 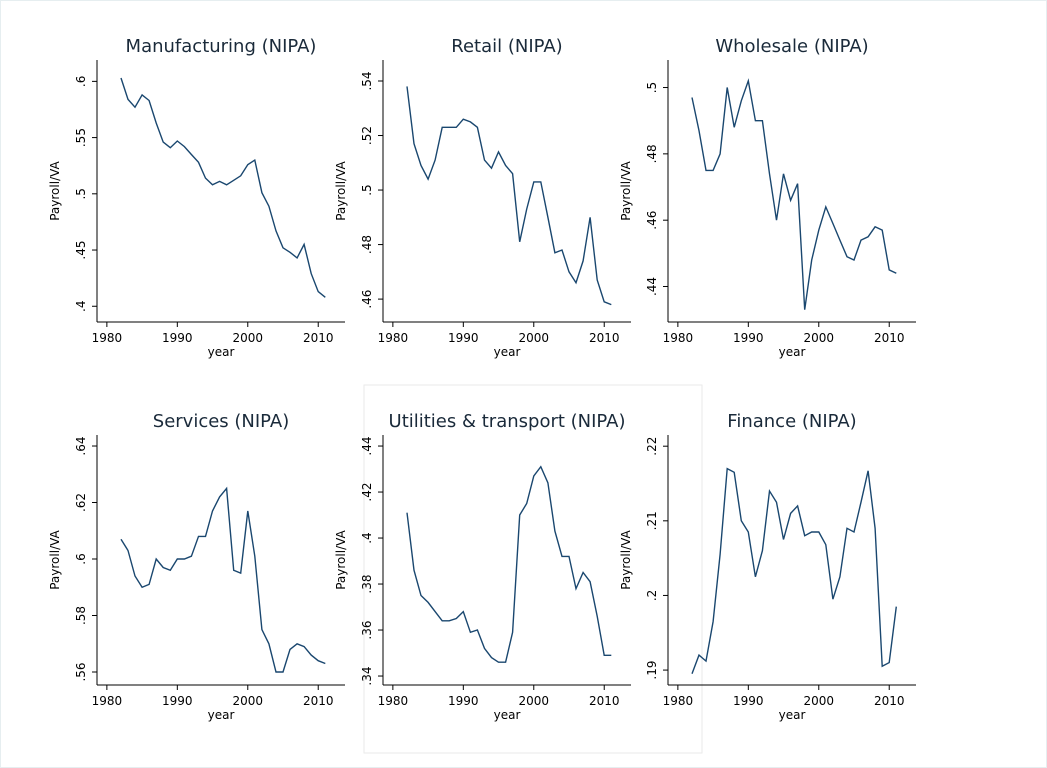 I want to click on y-tick-label: .34, so click(x=367, y=675).